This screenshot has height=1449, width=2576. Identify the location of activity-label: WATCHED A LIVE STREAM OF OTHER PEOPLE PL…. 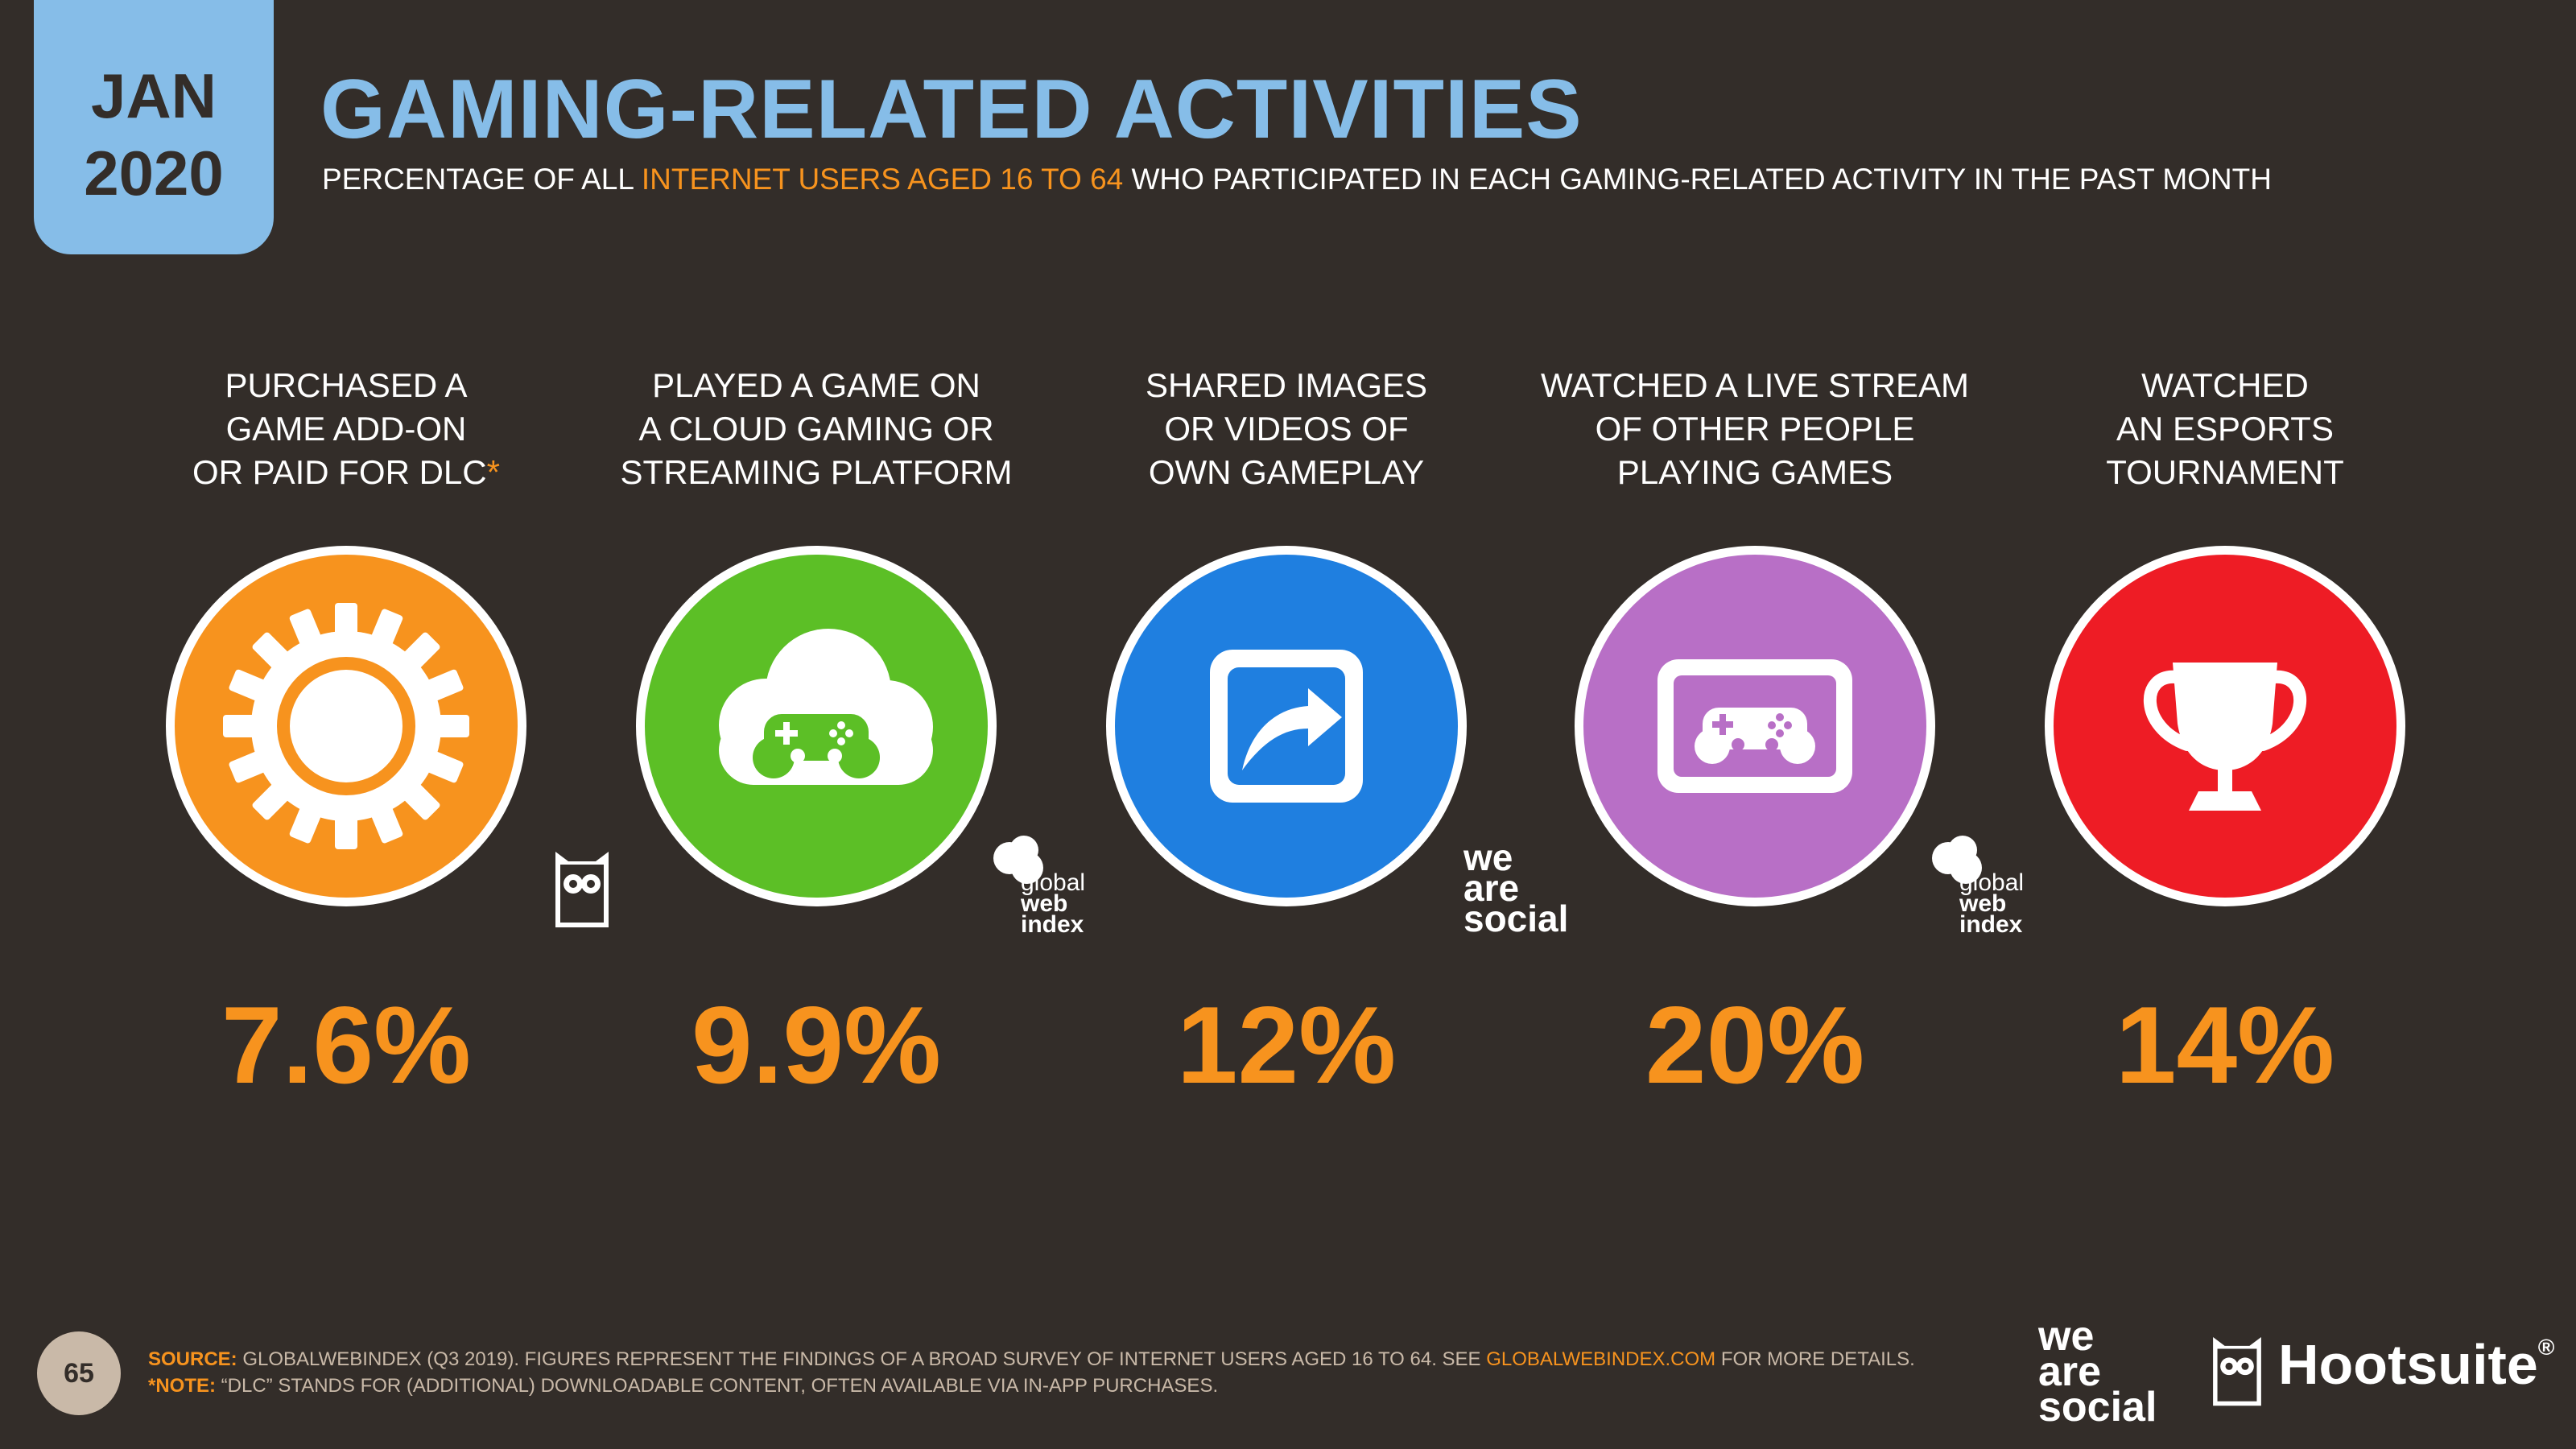
(1755, 429).